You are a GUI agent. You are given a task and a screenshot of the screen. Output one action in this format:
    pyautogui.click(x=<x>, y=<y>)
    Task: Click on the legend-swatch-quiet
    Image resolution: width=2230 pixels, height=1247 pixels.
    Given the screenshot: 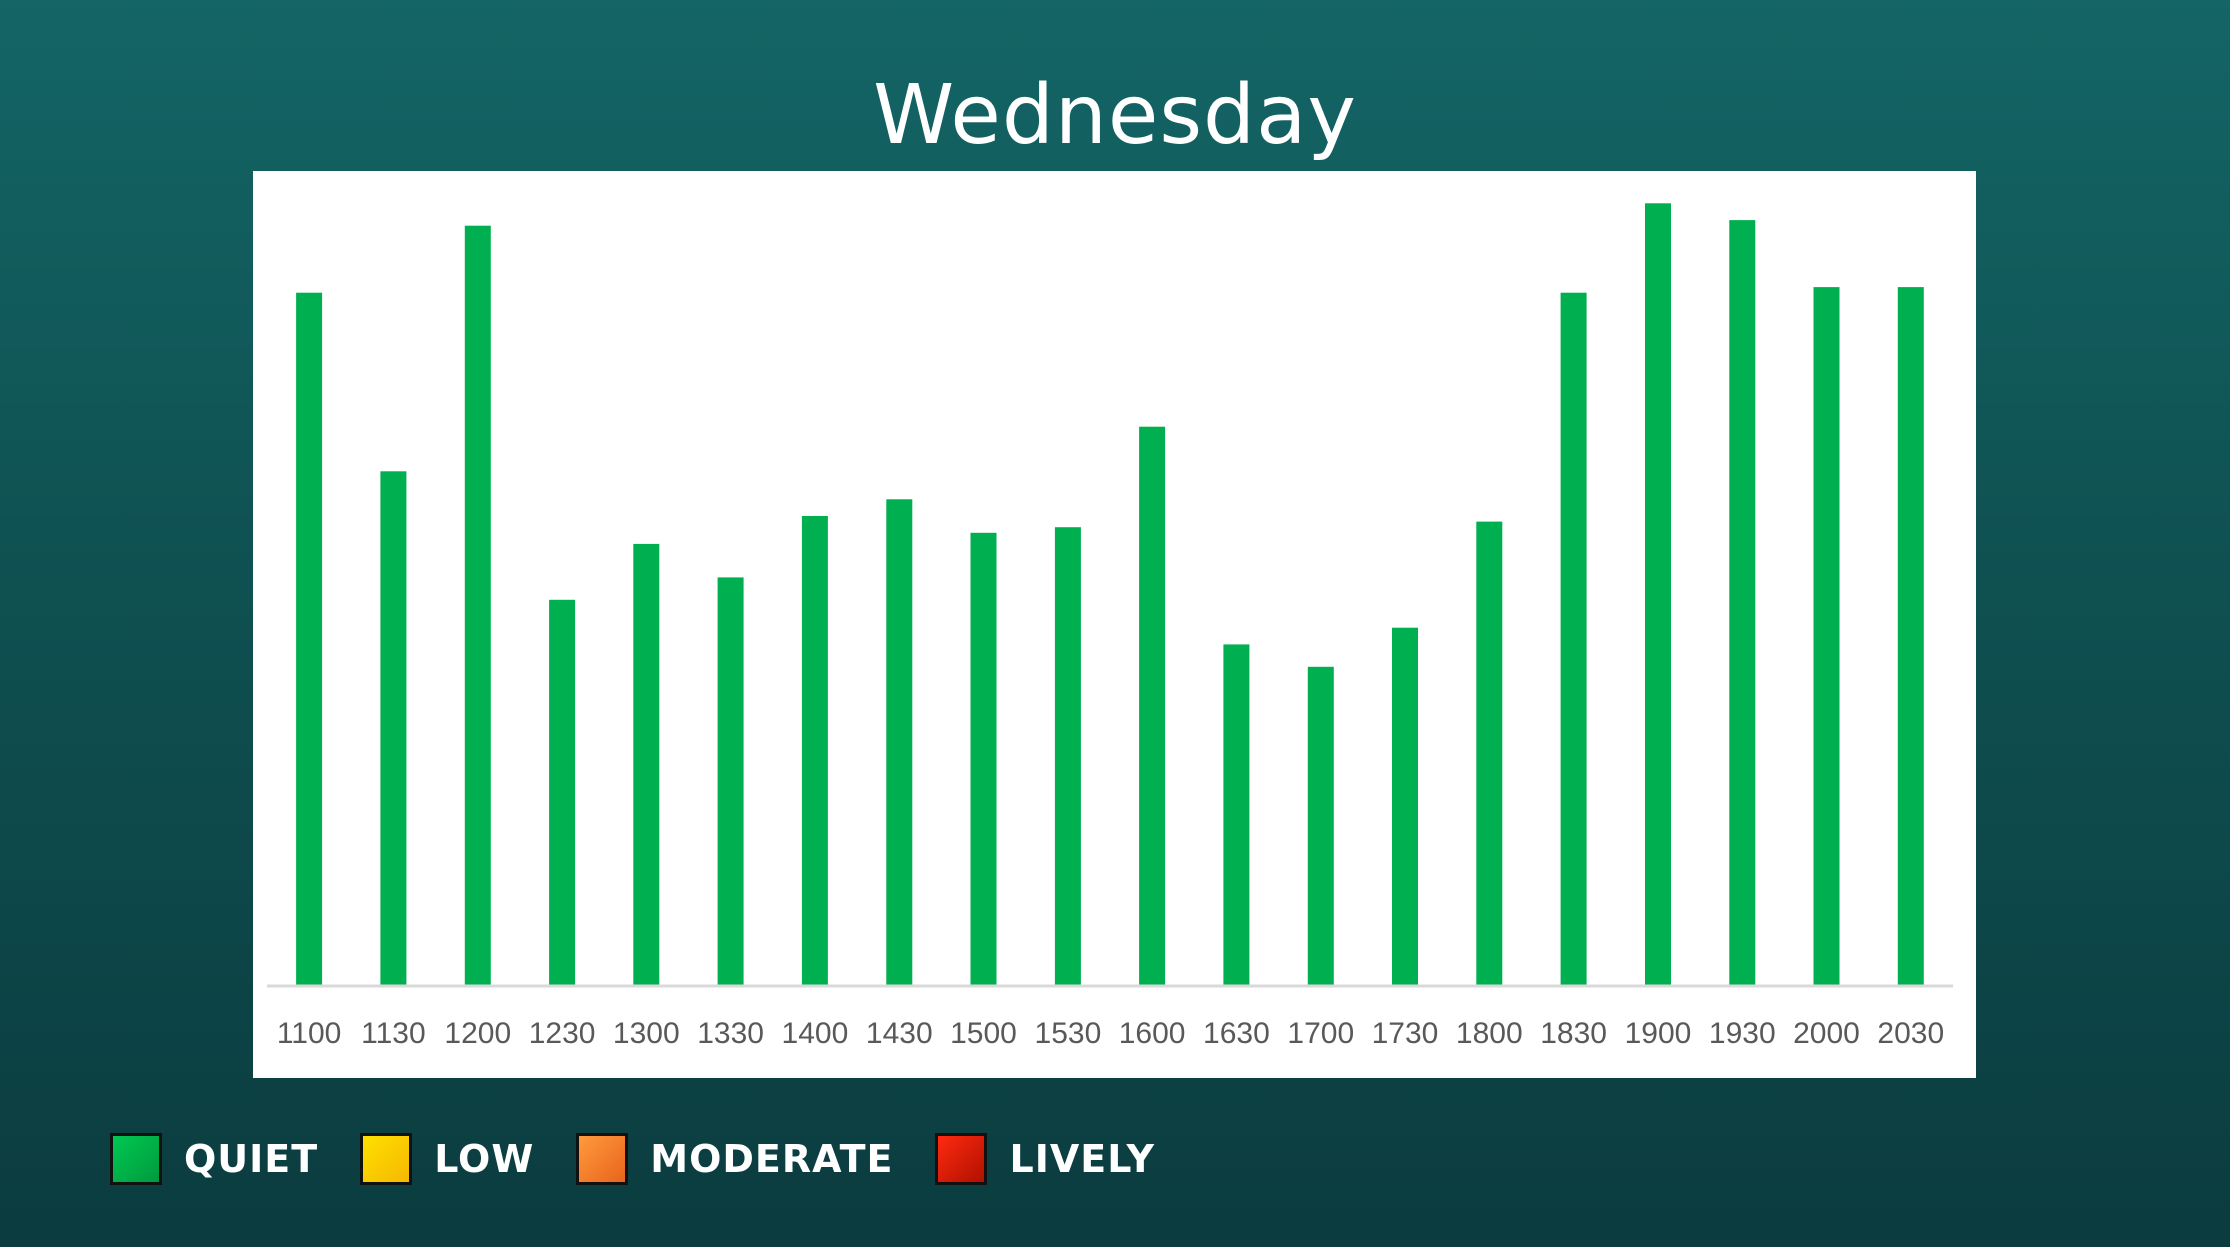 What is the action you would take?
    pyautogui.click(x=136, y=1159)
    